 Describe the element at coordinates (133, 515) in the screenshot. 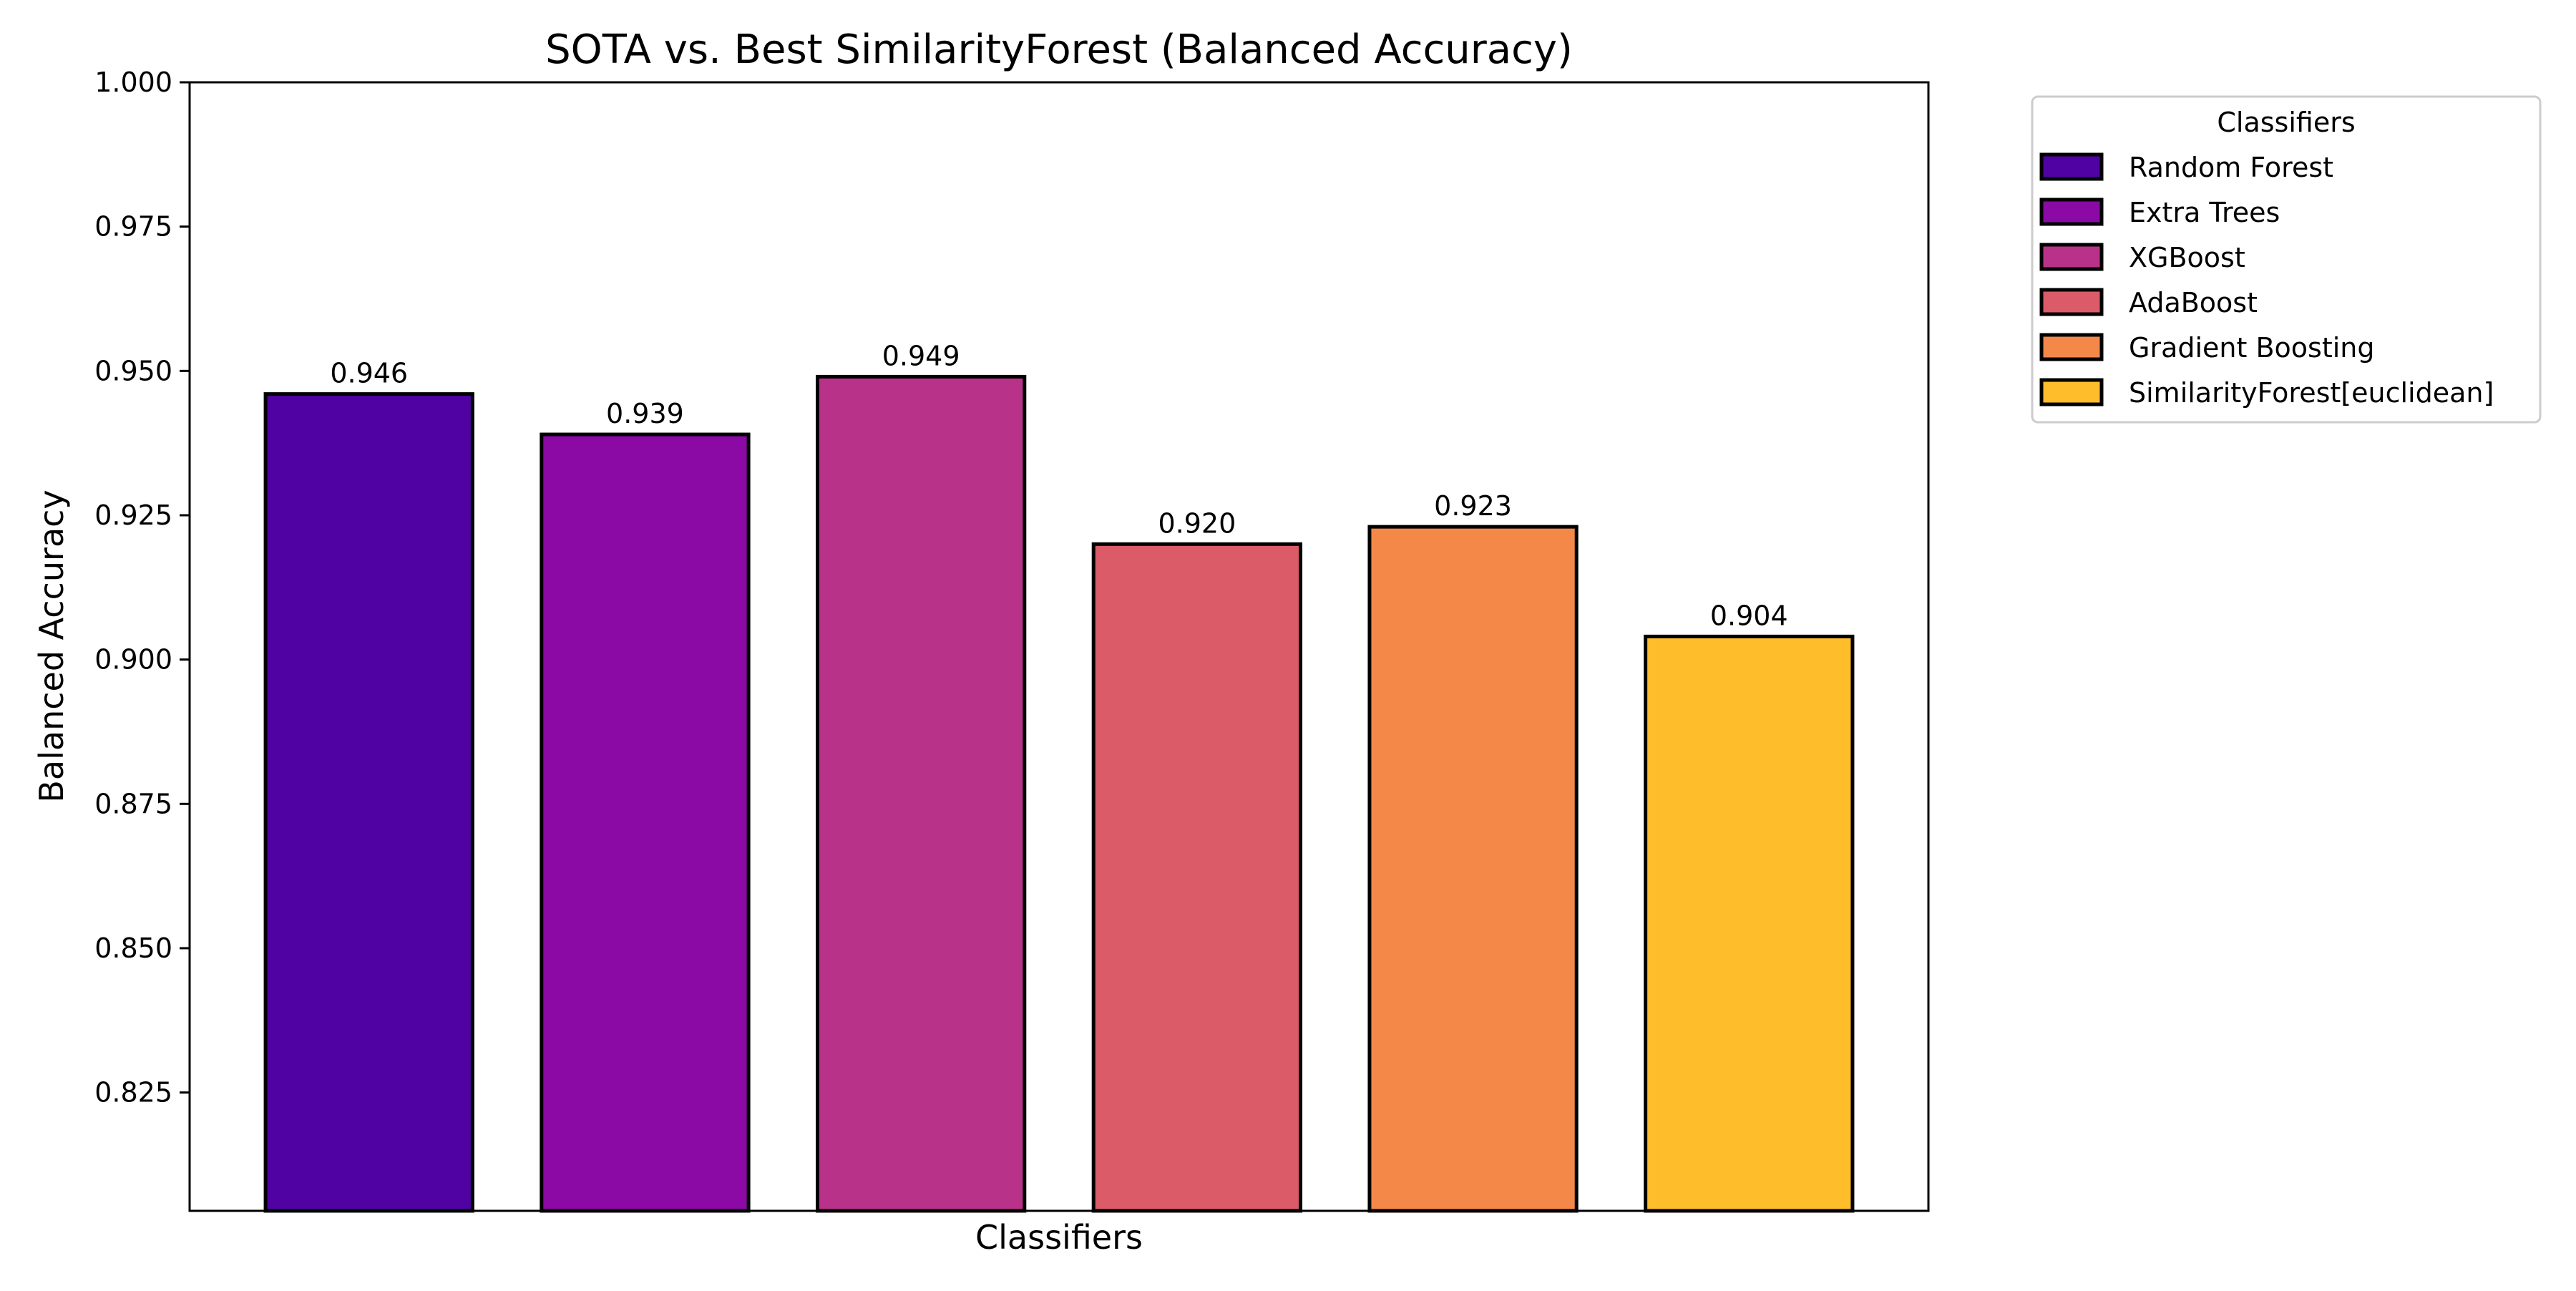

I see `y-tick-label: 0.925` at that location.